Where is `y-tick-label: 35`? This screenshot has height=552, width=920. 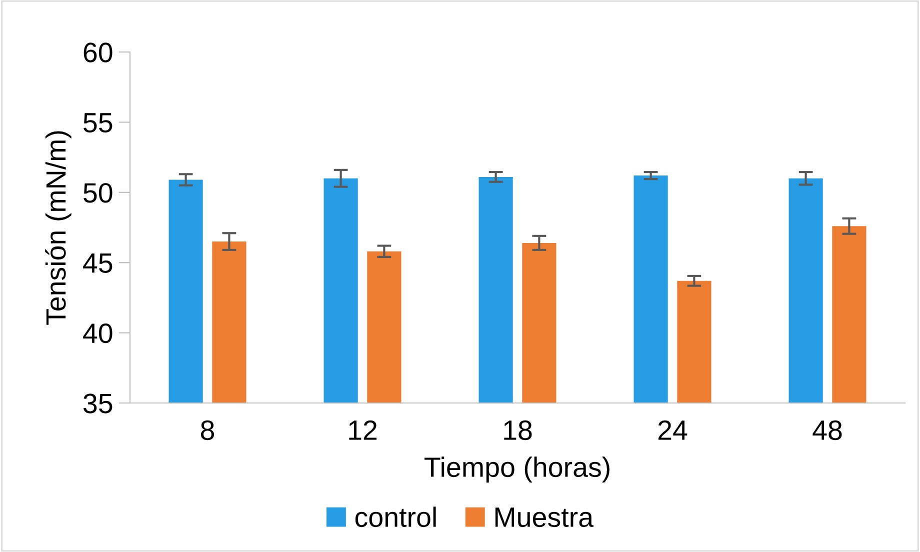 y-tick-label: 35 is located at coordinates (98, 404).